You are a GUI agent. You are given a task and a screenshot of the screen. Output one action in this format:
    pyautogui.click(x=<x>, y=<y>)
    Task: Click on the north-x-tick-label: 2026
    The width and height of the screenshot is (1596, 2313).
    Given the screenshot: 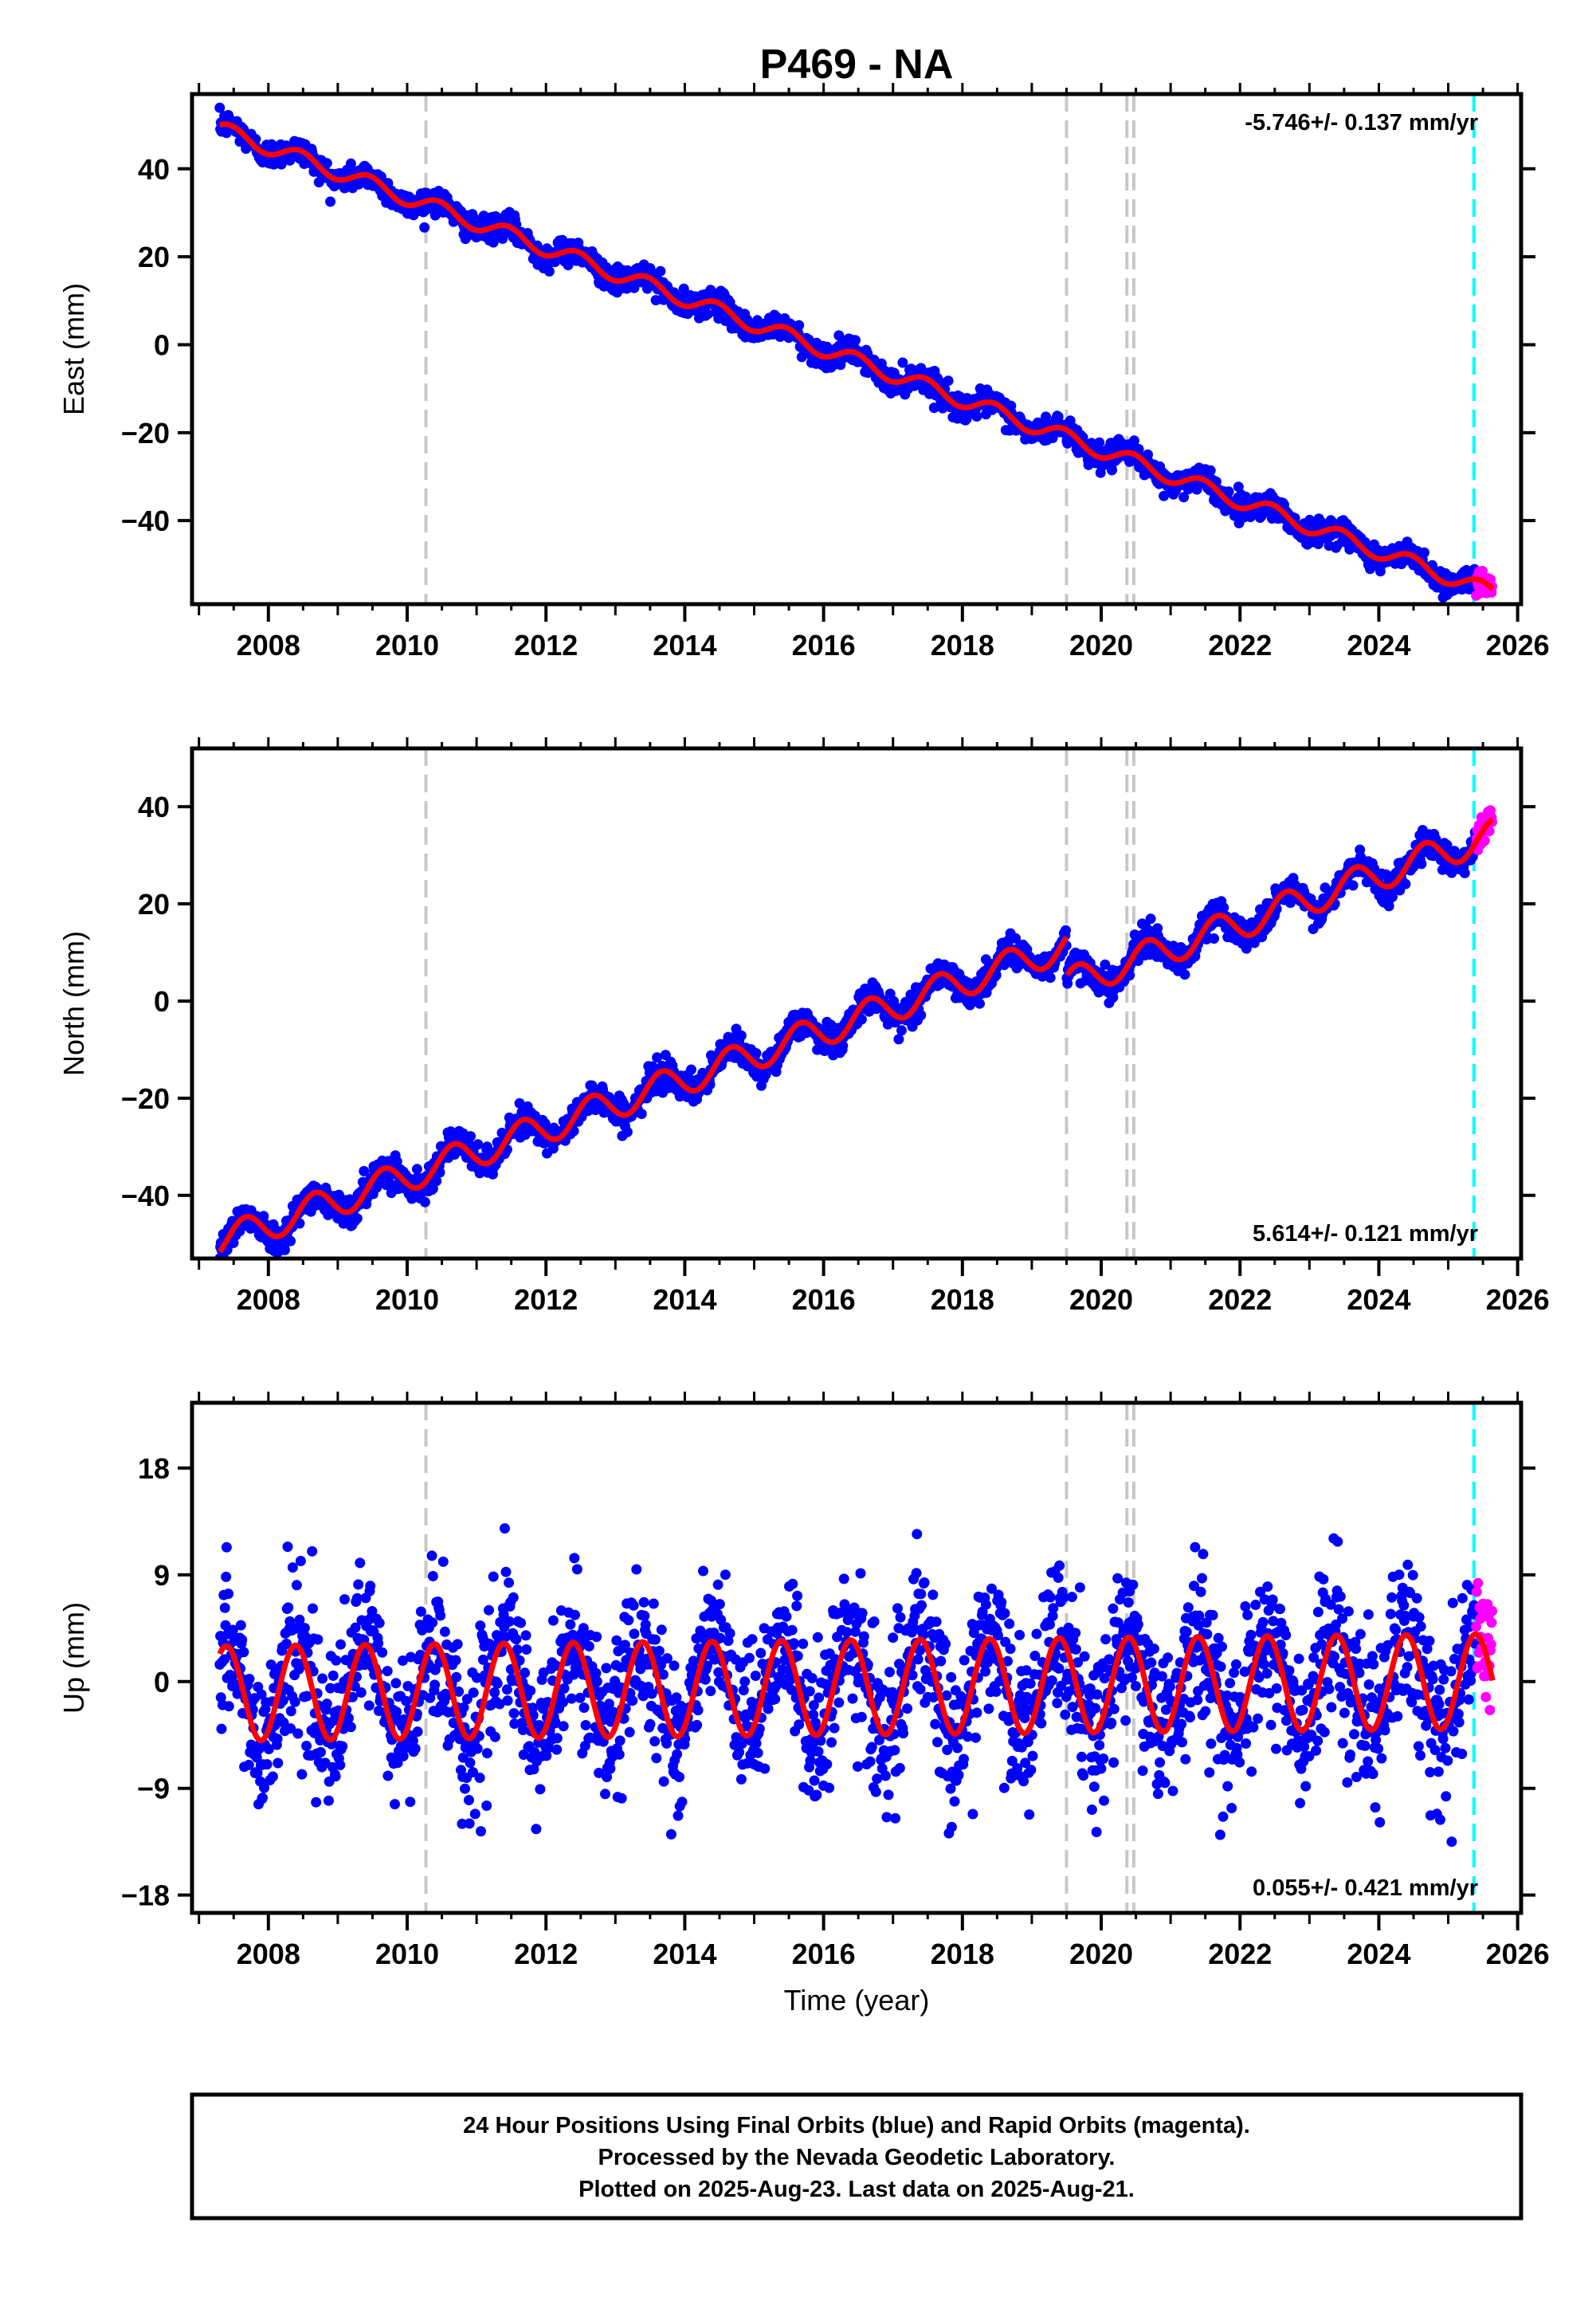 What is the action you would take?
    pyautogui.click(x=1518, y=1299)
    